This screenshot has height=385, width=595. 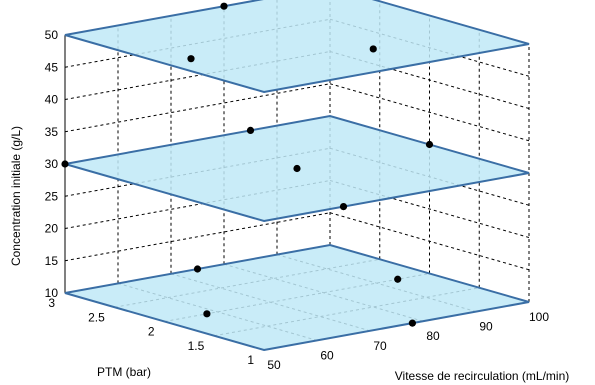 What do you see at coordinates (196, 346) in the screenshot?
I see `y-tick-label: 1.5` at bounding box center [196, 346].